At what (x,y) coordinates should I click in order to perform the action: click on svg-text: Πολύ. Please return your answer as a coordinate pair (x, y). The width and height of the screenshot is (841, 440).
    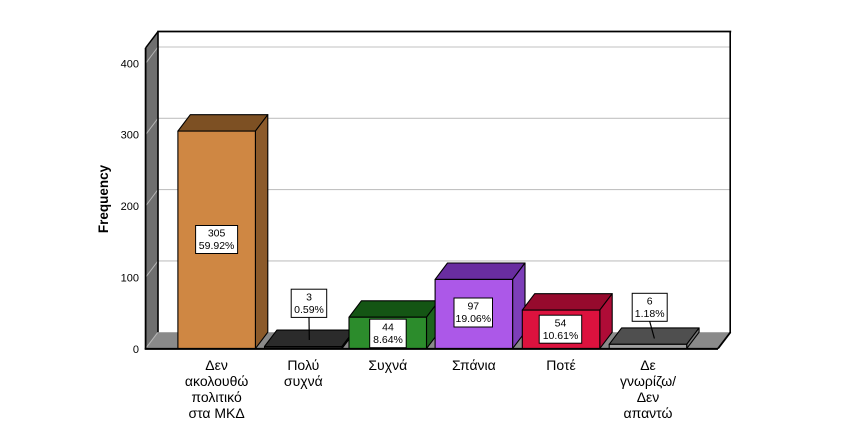
    Looking at the image, I should click on (303, 365).